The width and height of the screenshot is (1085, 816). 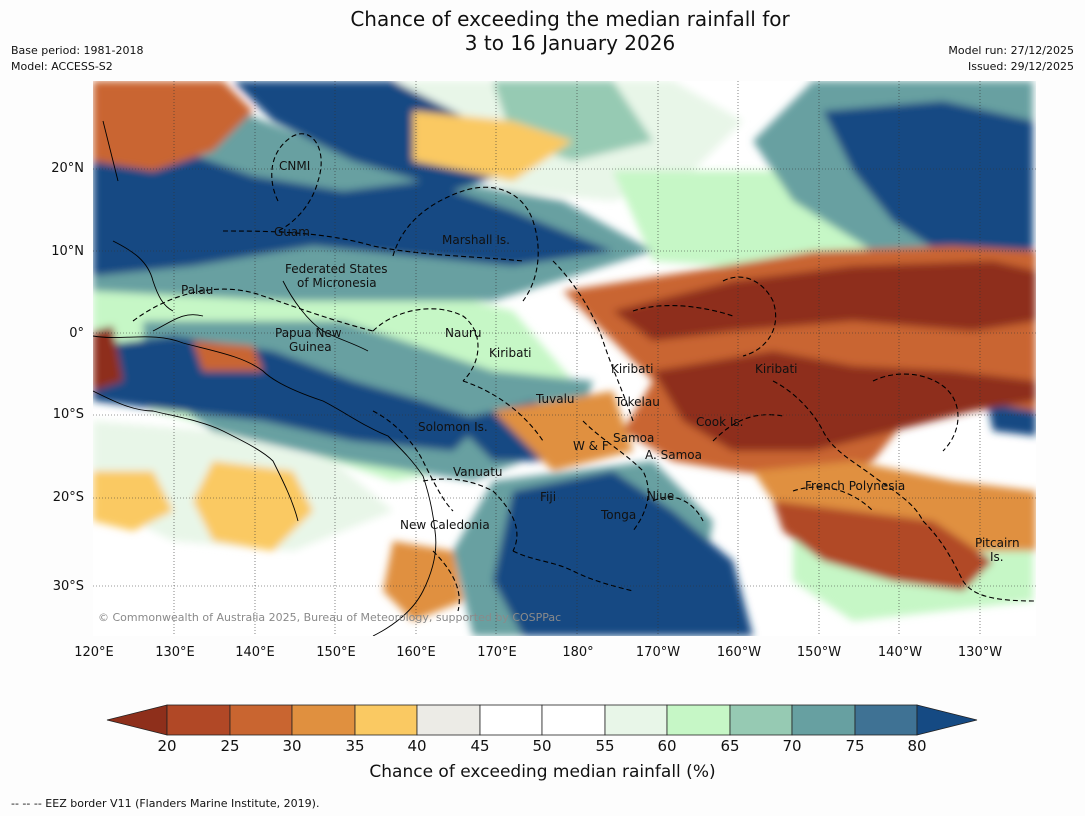 I want to click on colorbar-tick: 35, so click(x=355, y=746).